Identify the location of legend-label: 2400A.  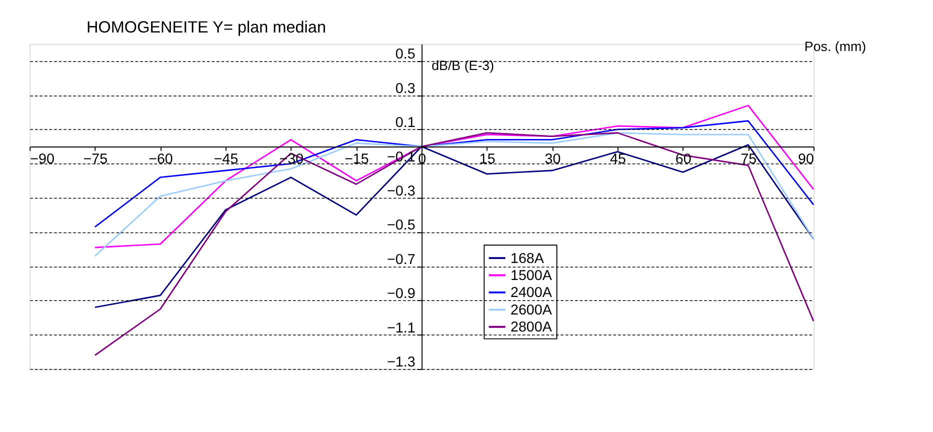
(531, 293).